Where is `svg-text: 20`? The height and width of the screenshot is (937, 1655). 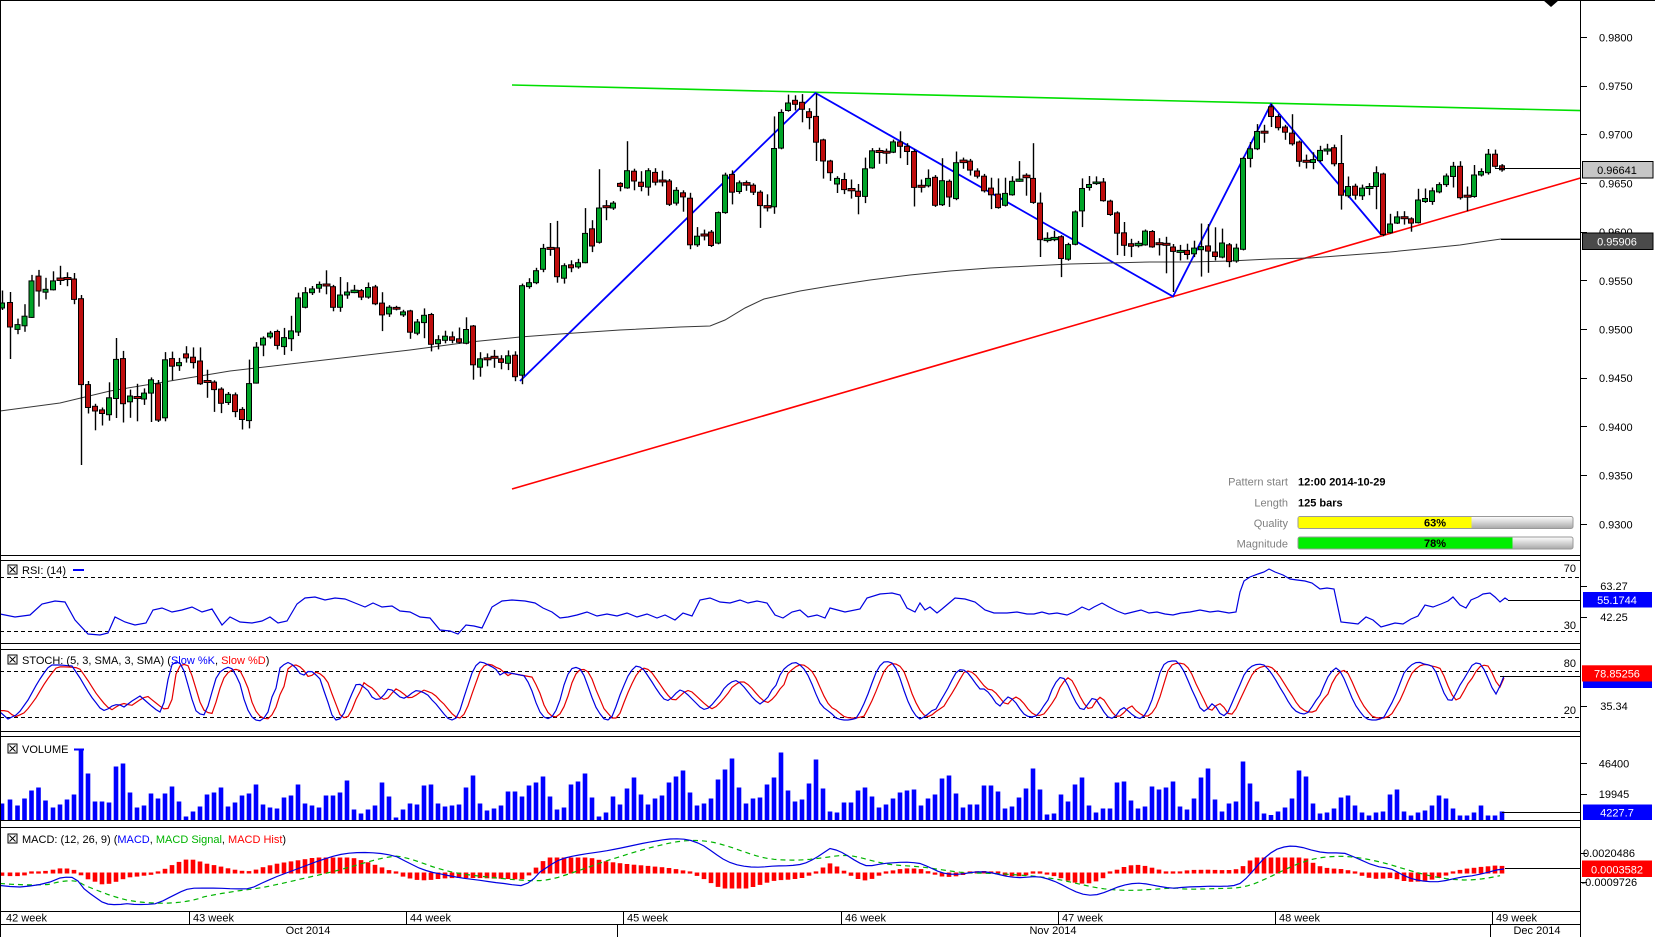
svg-text: 20 is located at coordinates (1570, 711).